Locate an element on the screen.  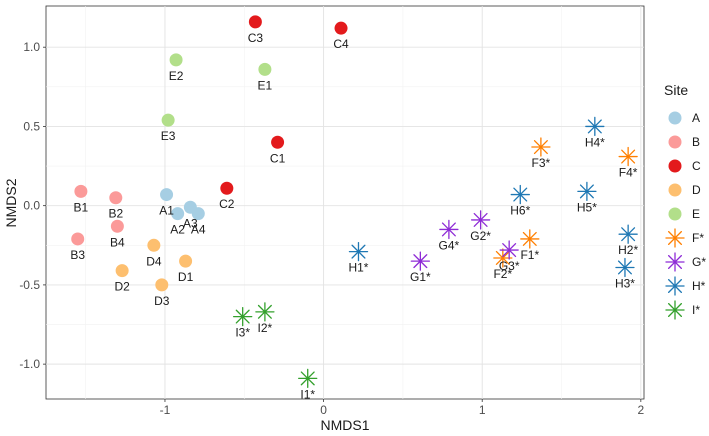
x-axis-title: NMDS1 is located at coordinates (344, 425).